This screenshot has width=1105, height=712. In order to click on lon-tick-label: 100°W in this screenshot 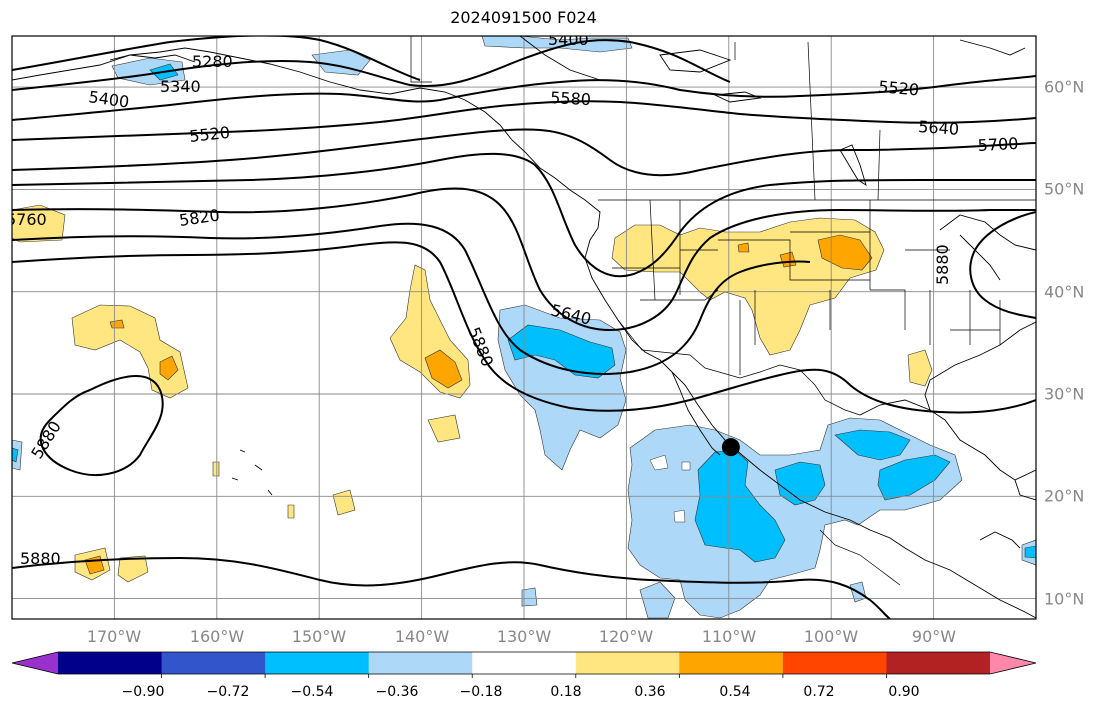, I will do `click(831, 636)`.